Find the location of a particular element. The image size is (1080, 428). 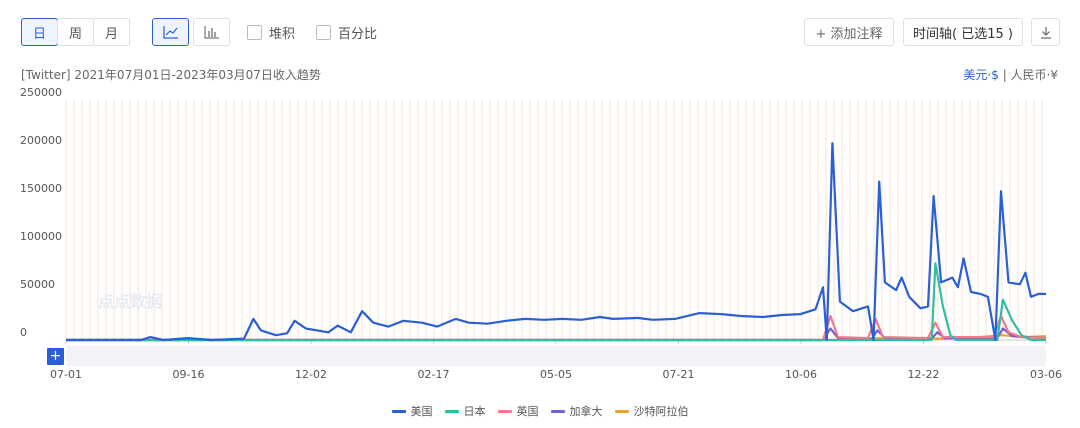

legend-item: 美国 is located at coordinates (412, 411).